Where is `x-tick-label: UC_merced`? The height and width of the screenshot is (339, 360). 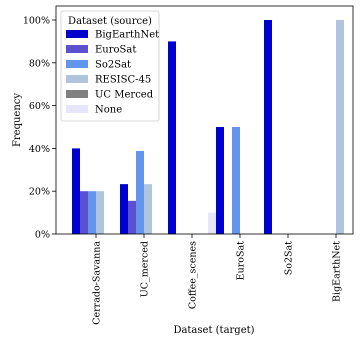
x-tick-label: UC_merced is located at coordinates (145, 269).